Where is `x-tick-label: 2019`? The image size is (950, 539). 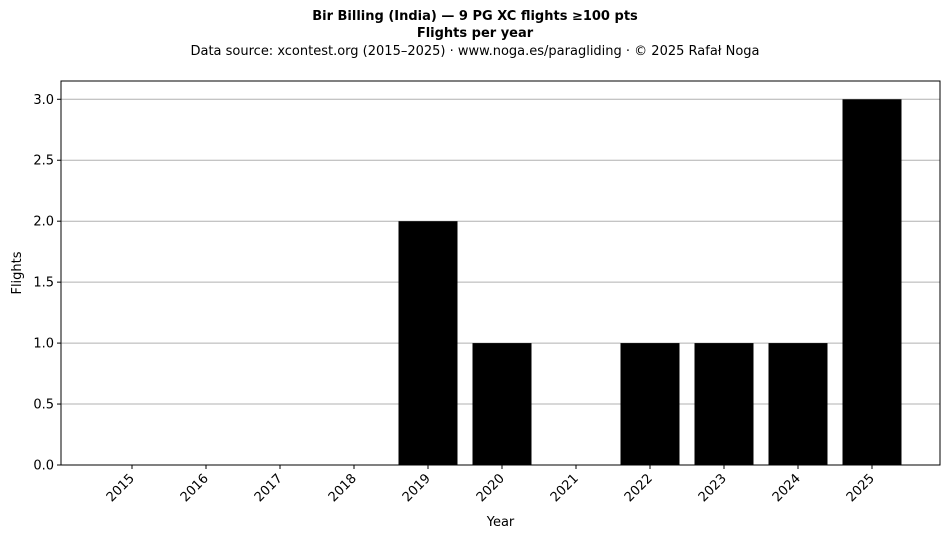 x-tick-label: 2019 is located at coordinates (417, 488).